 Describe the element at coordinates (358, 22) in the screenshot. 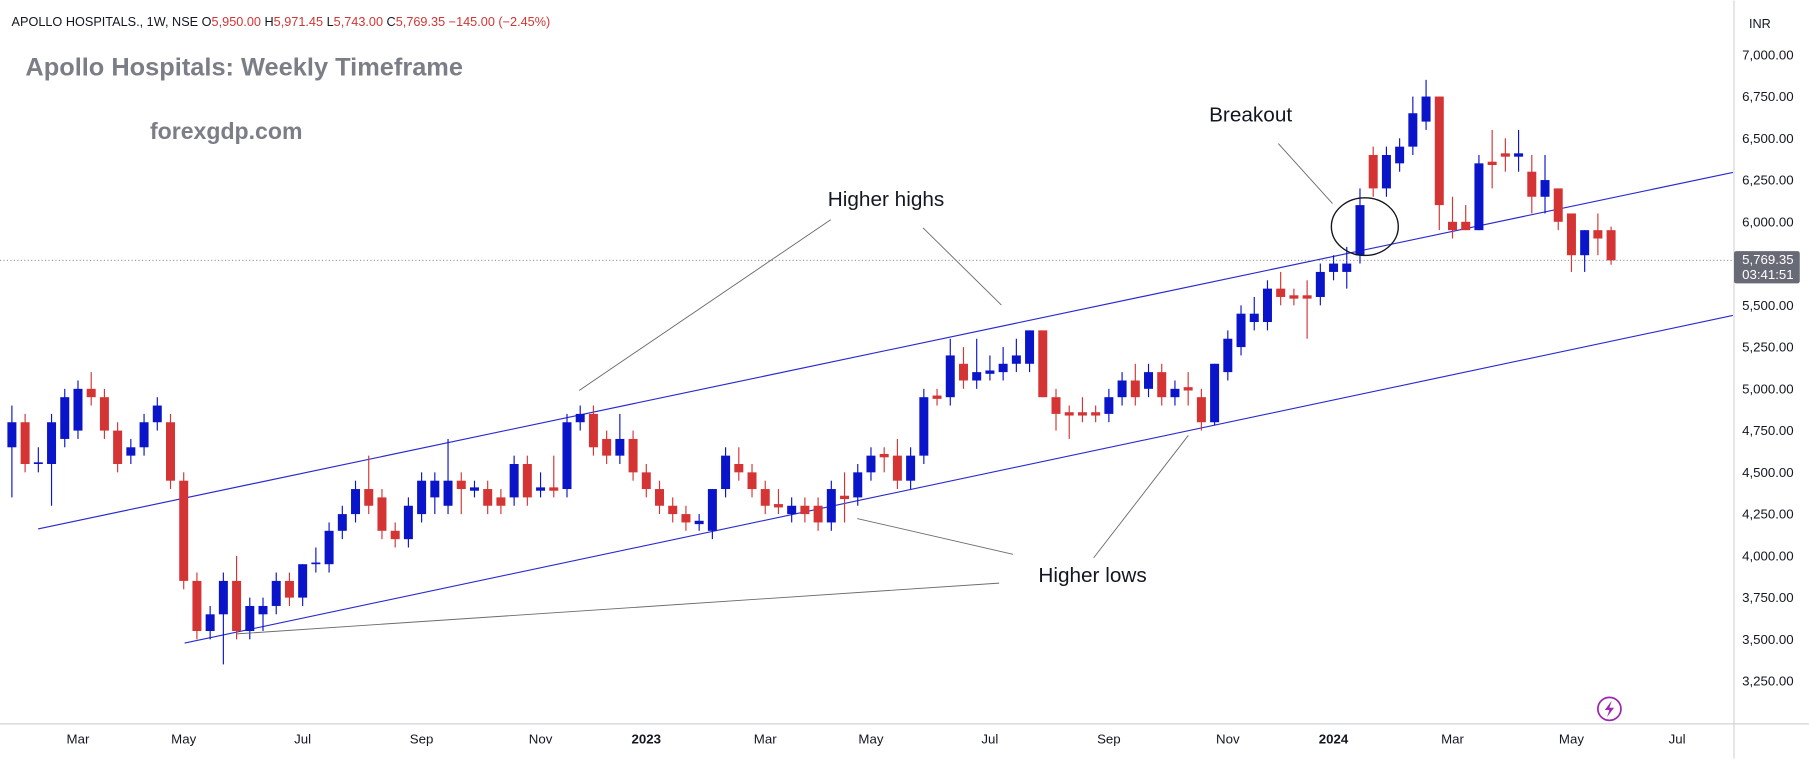

I see `ohlc-value: 5,743.00` at that location.